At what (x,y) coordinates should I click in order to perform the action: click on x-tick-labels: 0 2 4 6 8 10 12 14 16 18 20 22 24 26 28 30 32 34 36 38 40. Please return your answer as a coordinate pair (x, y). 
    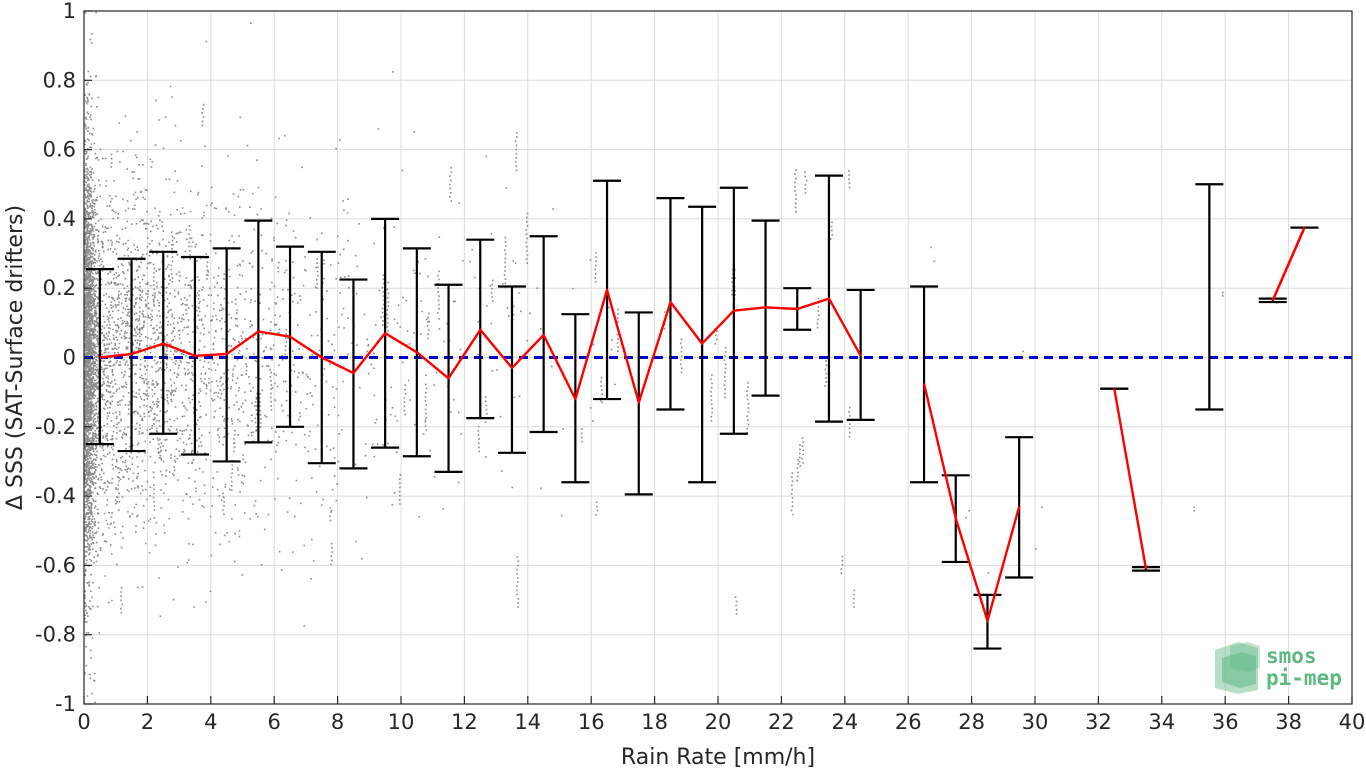
    Looking at the image, I should click on (721, 715).